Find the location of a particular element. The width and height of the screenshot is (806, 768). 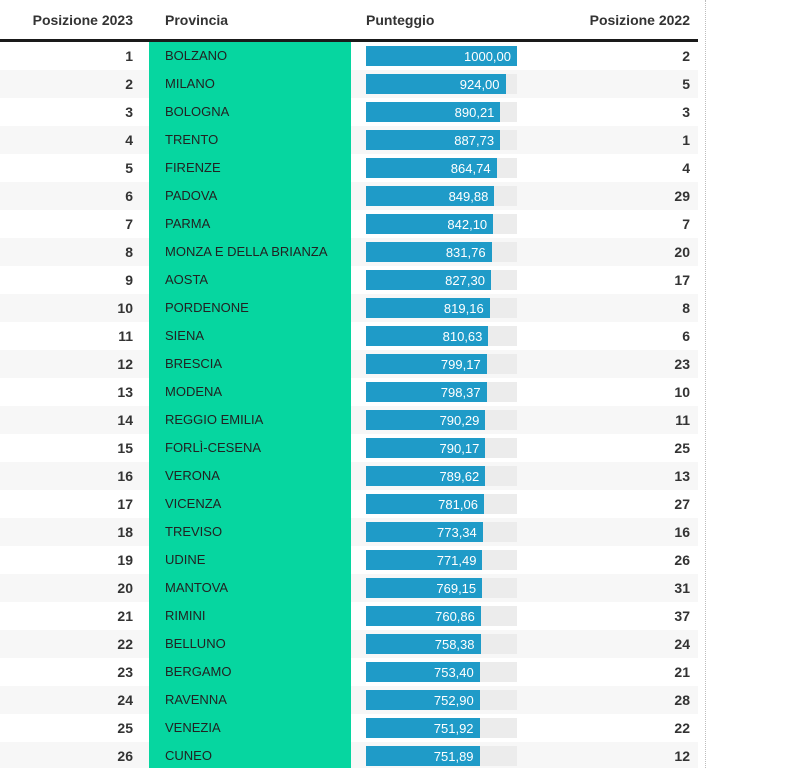

table-row: 8 MONZA E DELLA BRIANZA 831,76 20 is located at coordinates (349, 252).